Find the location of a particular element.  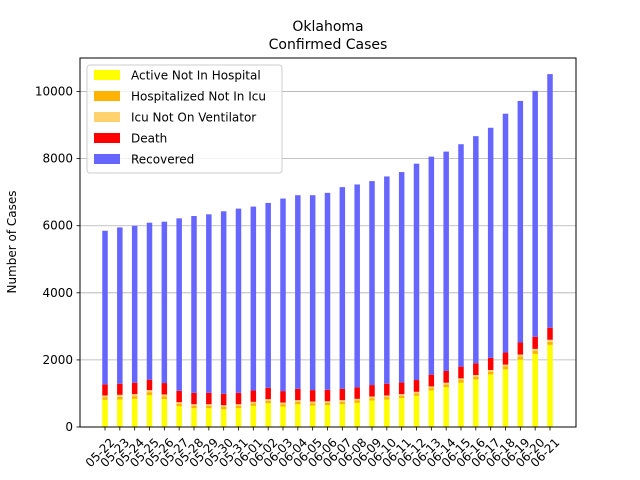

y-tick-label: 8000 is located at coordinates (57, 159).